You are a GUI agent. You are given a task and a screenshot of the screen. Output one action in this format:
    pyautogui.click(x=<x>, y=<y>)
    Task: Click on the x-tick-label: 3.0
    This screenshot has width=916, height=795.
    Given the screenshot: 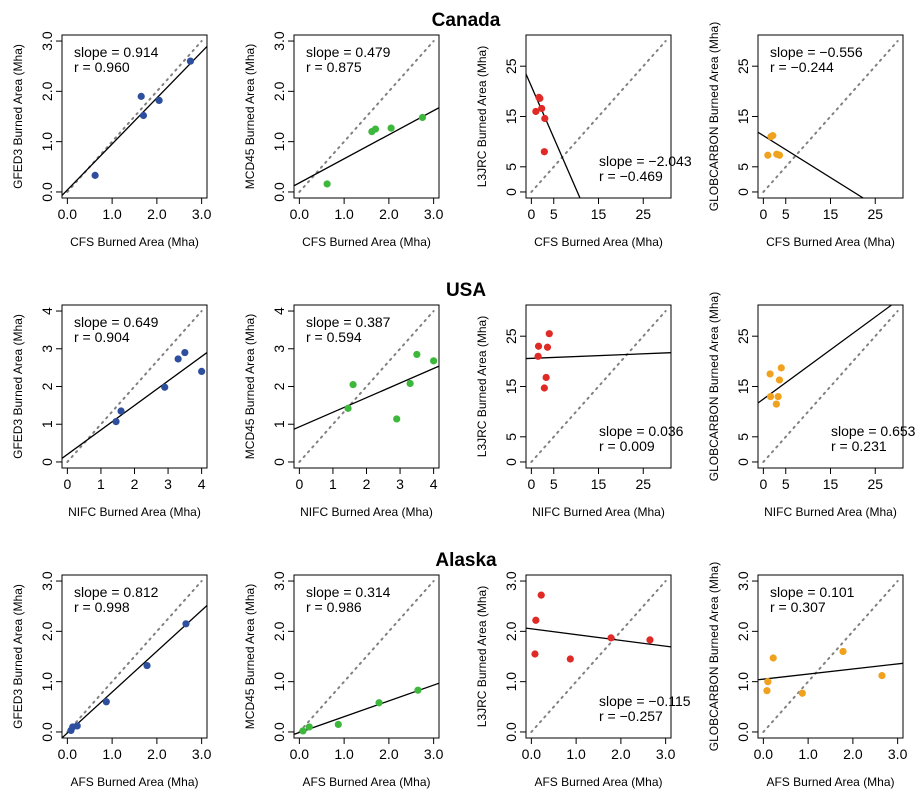 What is the action you would take?
    pyautogui.click(x=434, y=214)
    